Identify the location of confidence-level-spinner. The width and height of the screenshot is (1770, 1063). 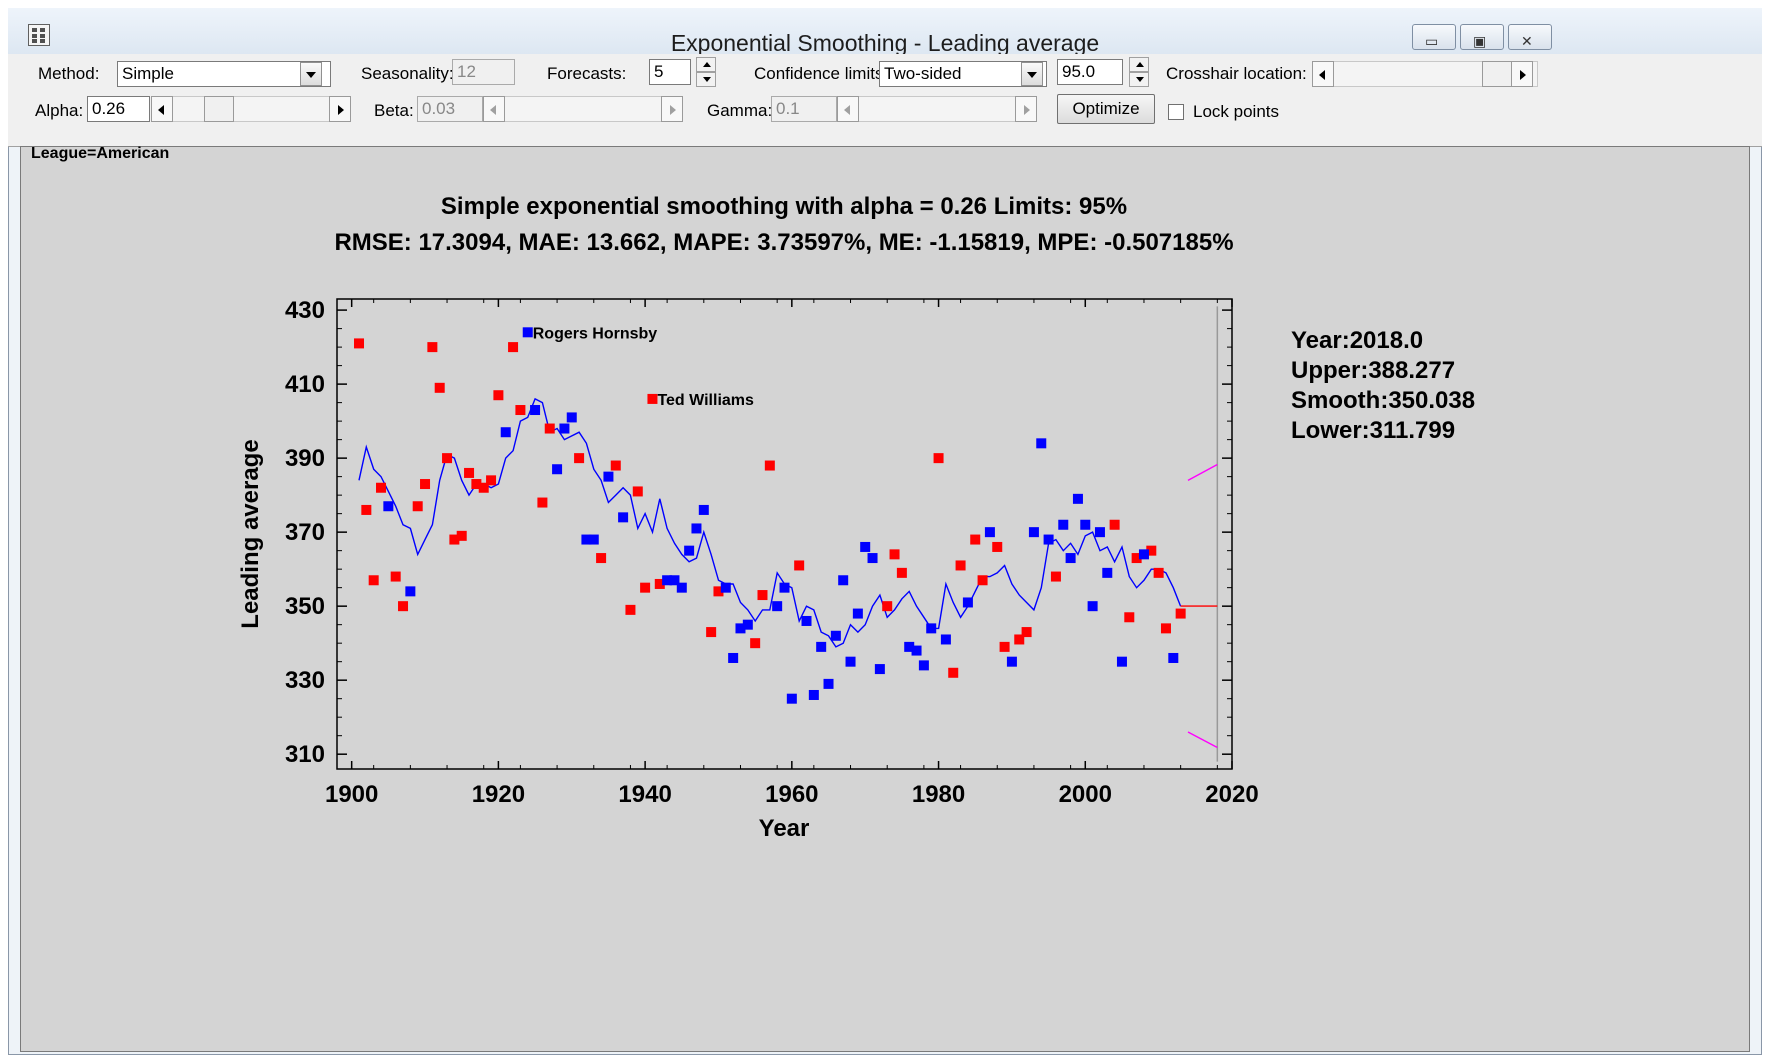
(1139, 72).